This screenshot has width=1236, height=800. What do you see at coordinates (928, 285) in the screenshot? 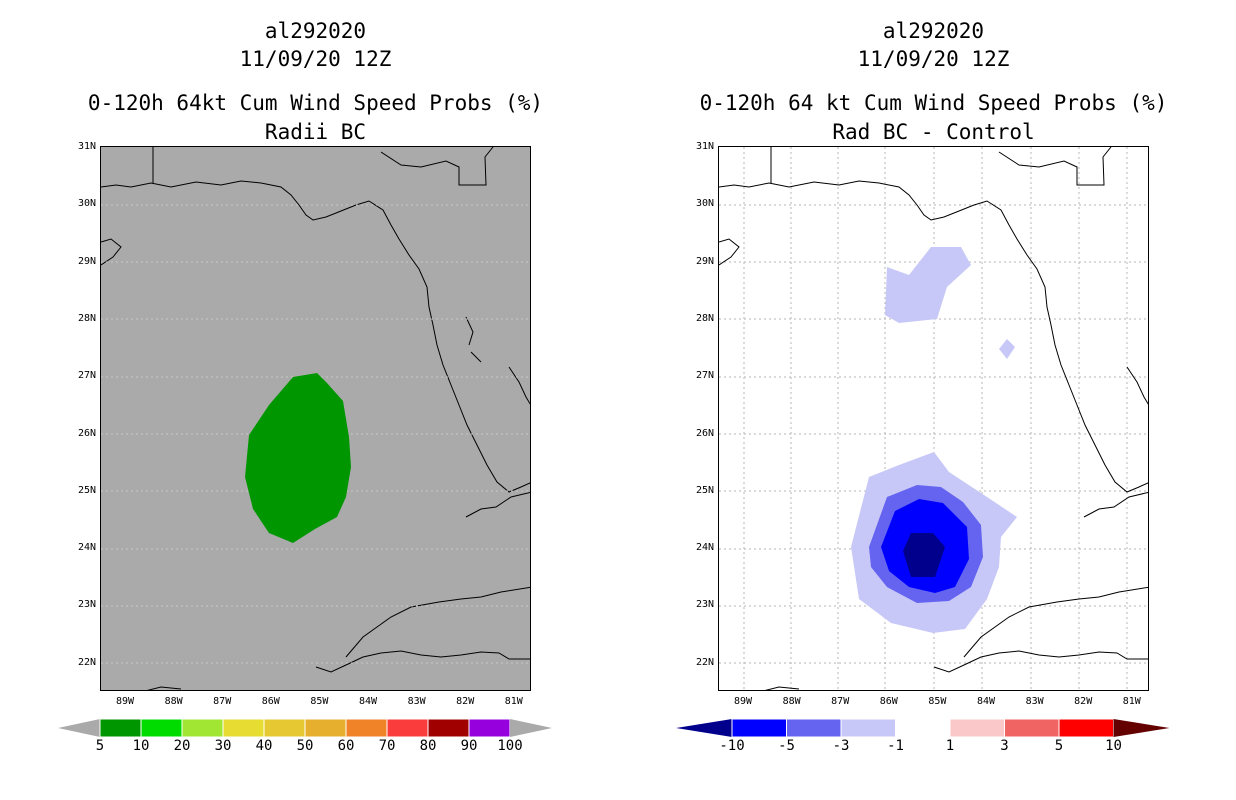
I see `difference-contour-north` at bounding box center [928, 285].